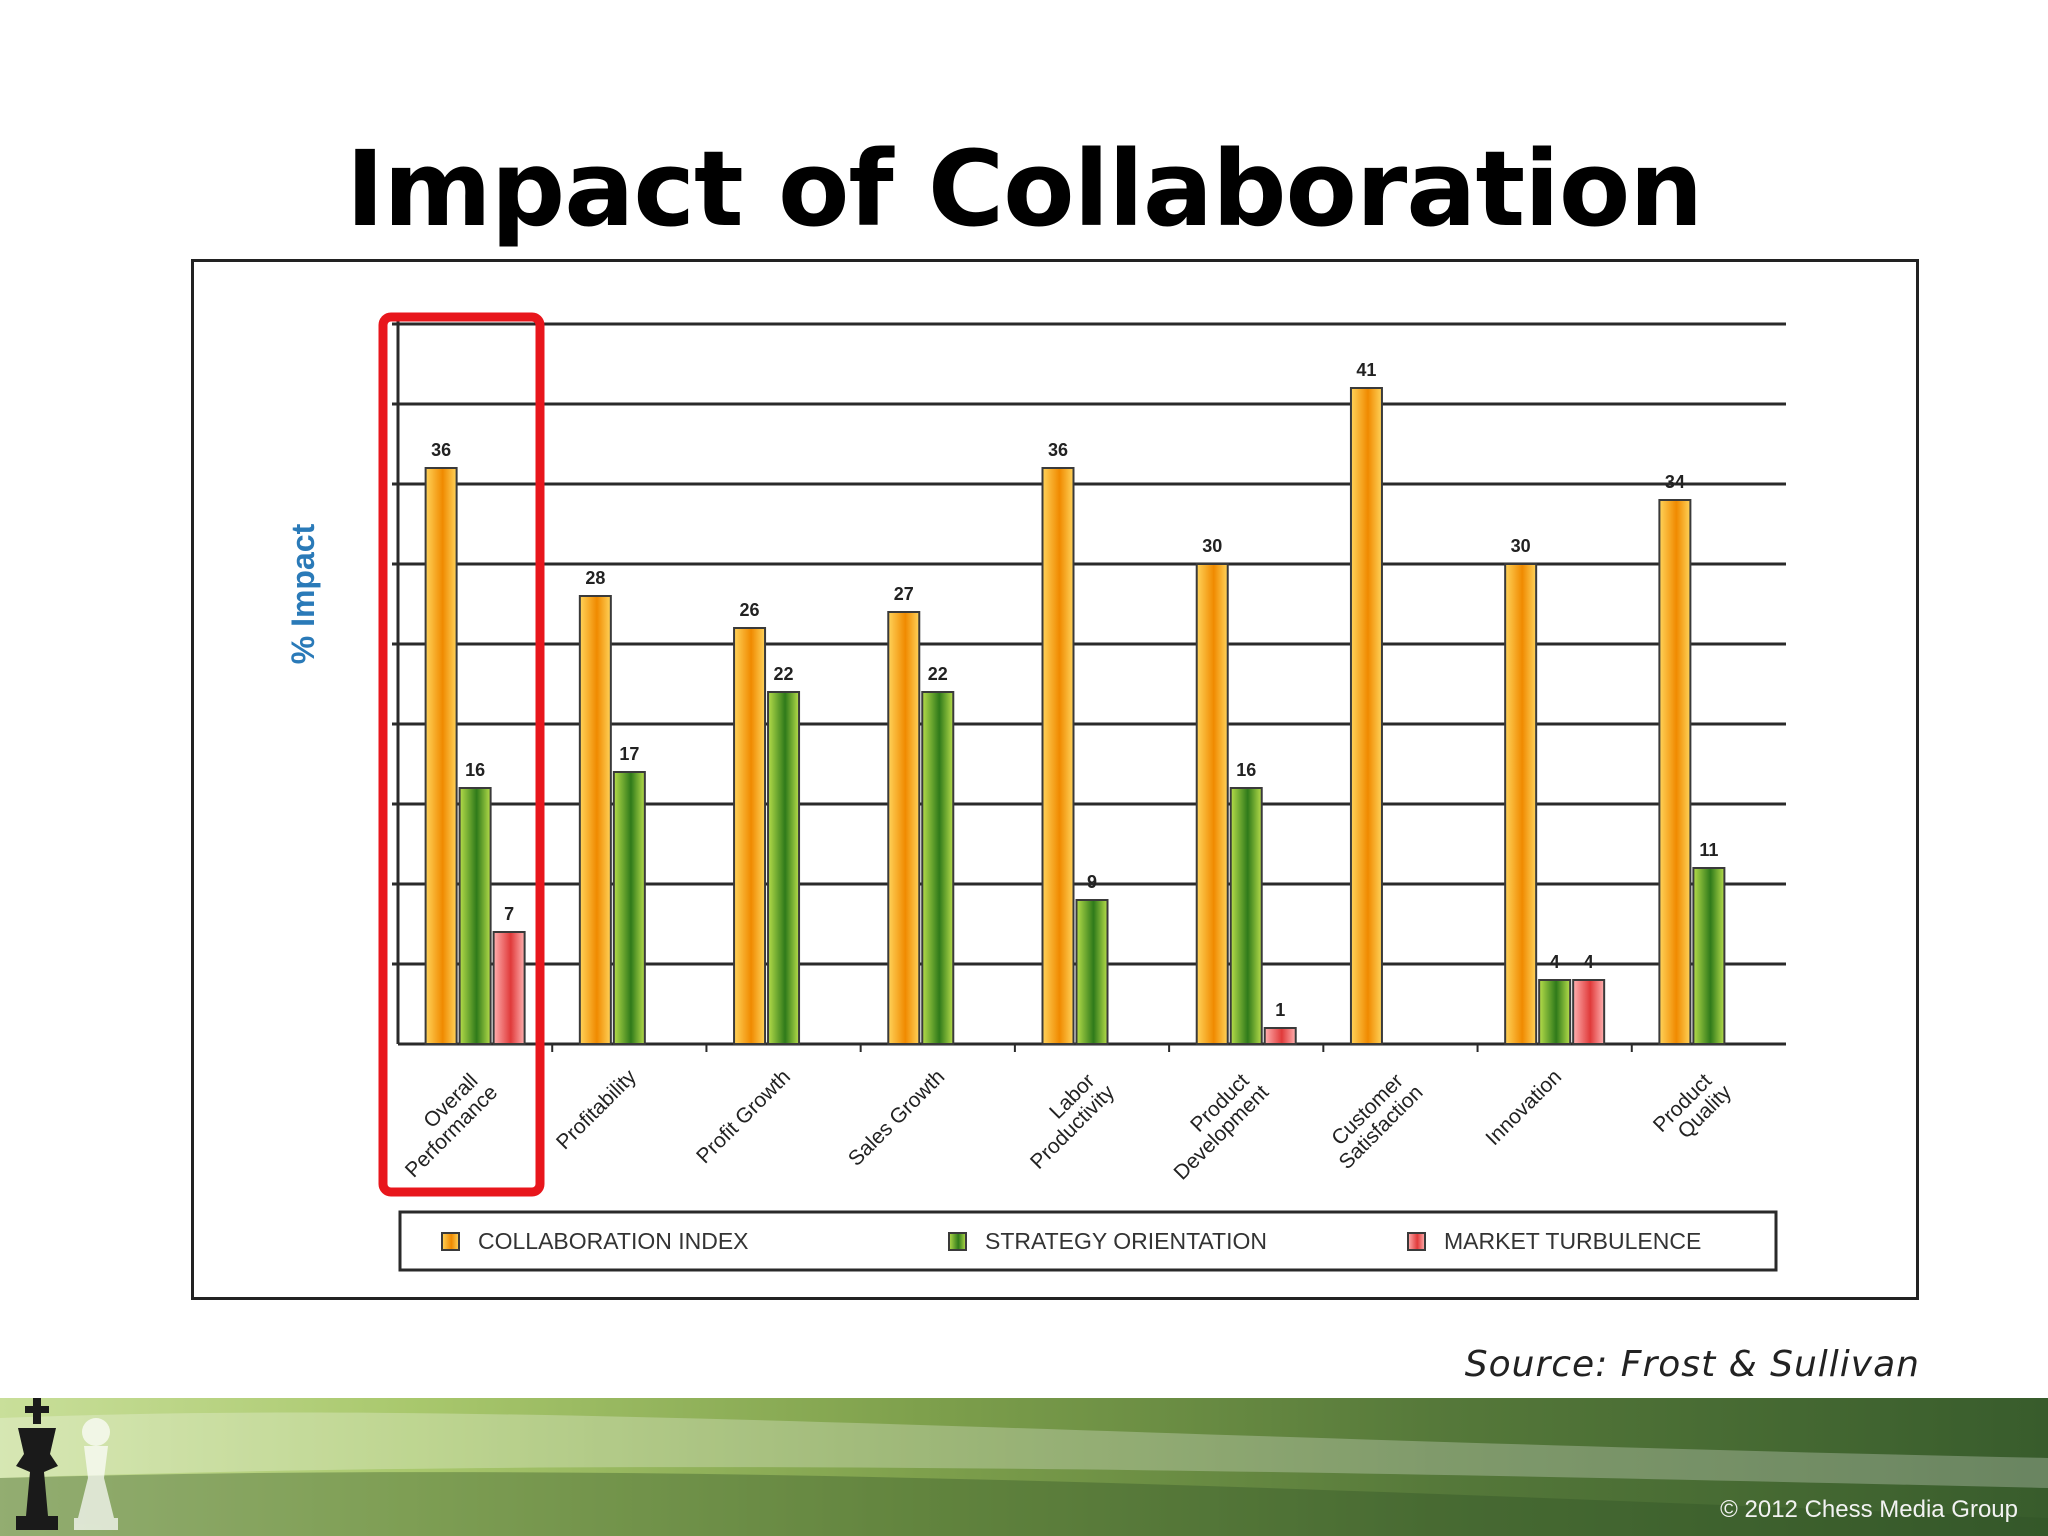 Image resolution: width=2048 pixels, height=1536 pixels. Describe the element at coordinates (904, 594) in the screenshot. I see `data-label: 27` at that location.